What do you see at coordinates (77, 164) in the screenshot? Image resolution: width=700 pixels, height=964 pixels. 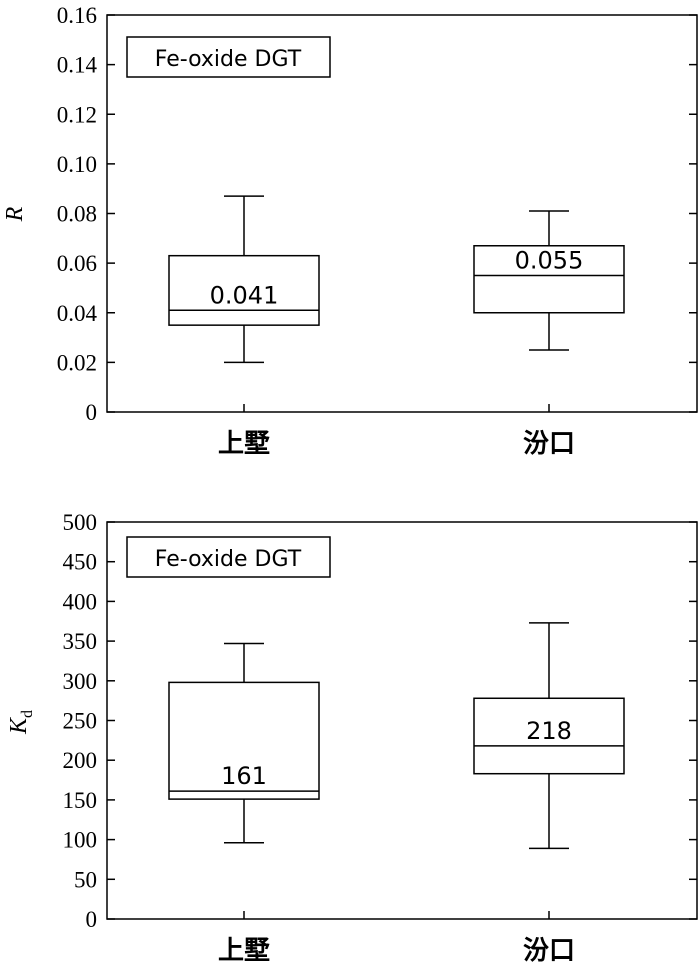 I see `y-tick-label: 0.10` at bounding box center [77, 164].